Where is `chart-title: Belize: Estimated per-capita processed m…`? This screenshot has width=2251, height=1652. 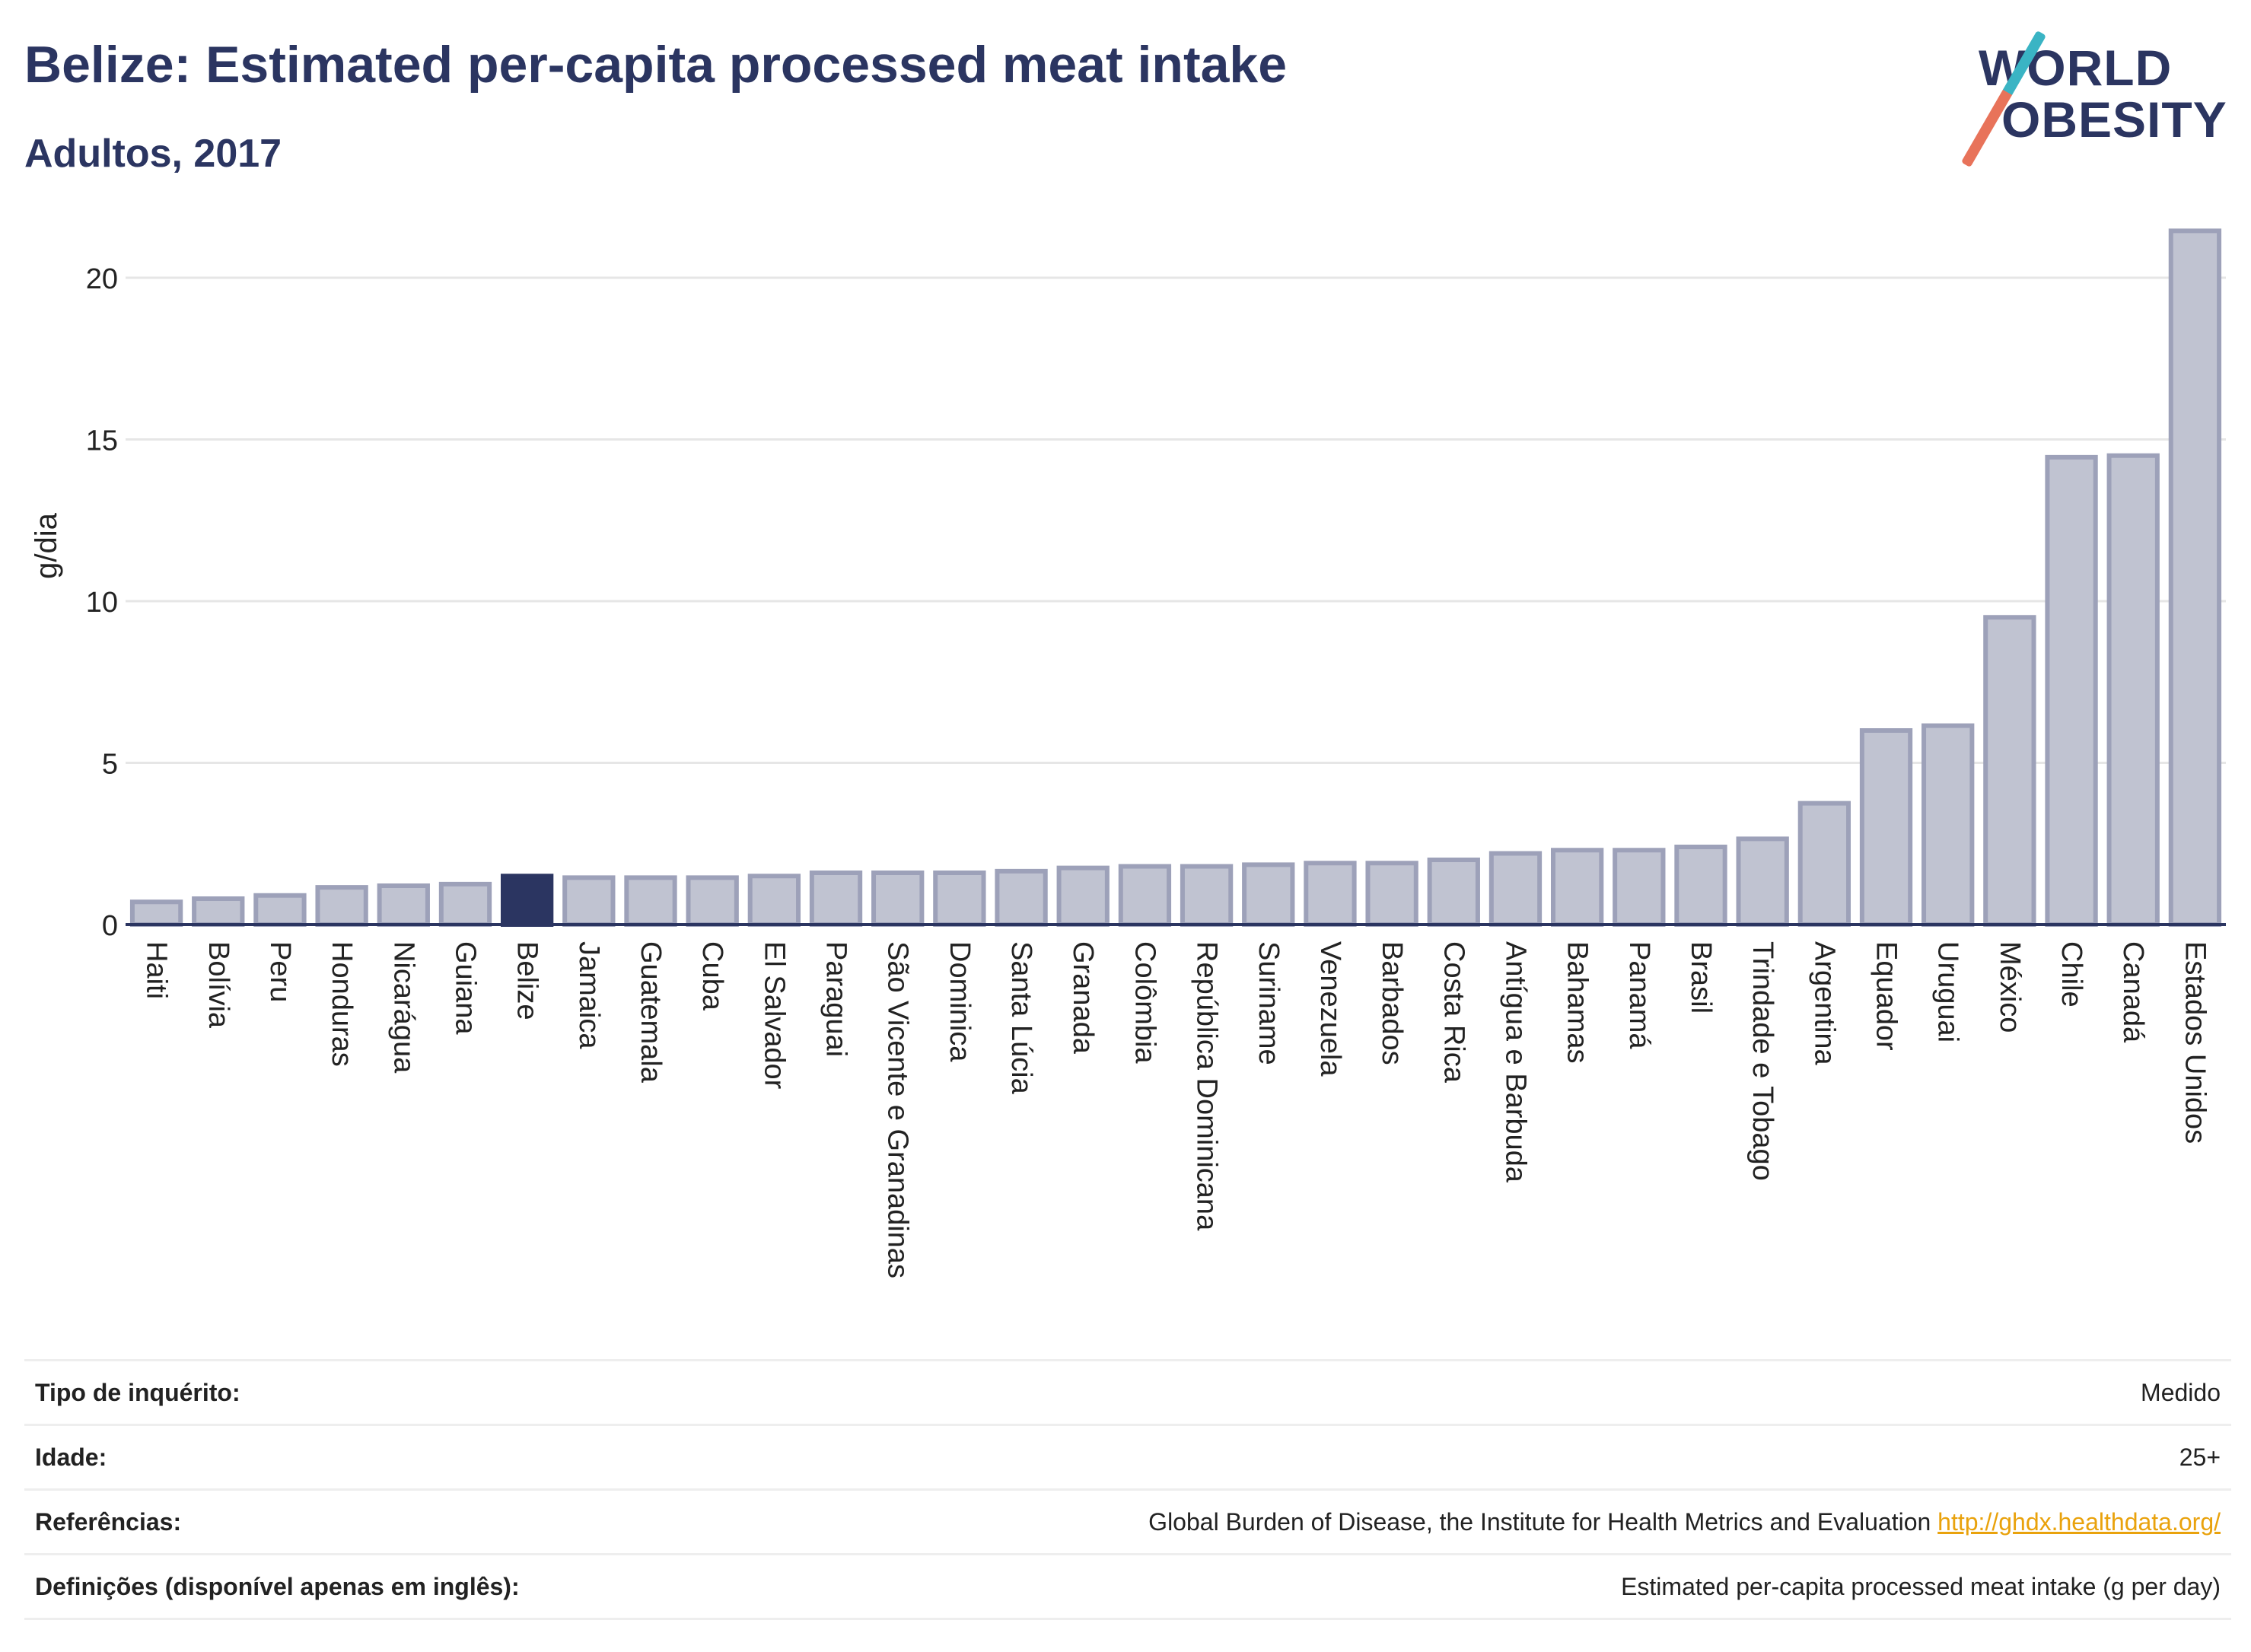 chart-title: Belize: Estimated per-capita processed m… is located at coordinates (656, 65).